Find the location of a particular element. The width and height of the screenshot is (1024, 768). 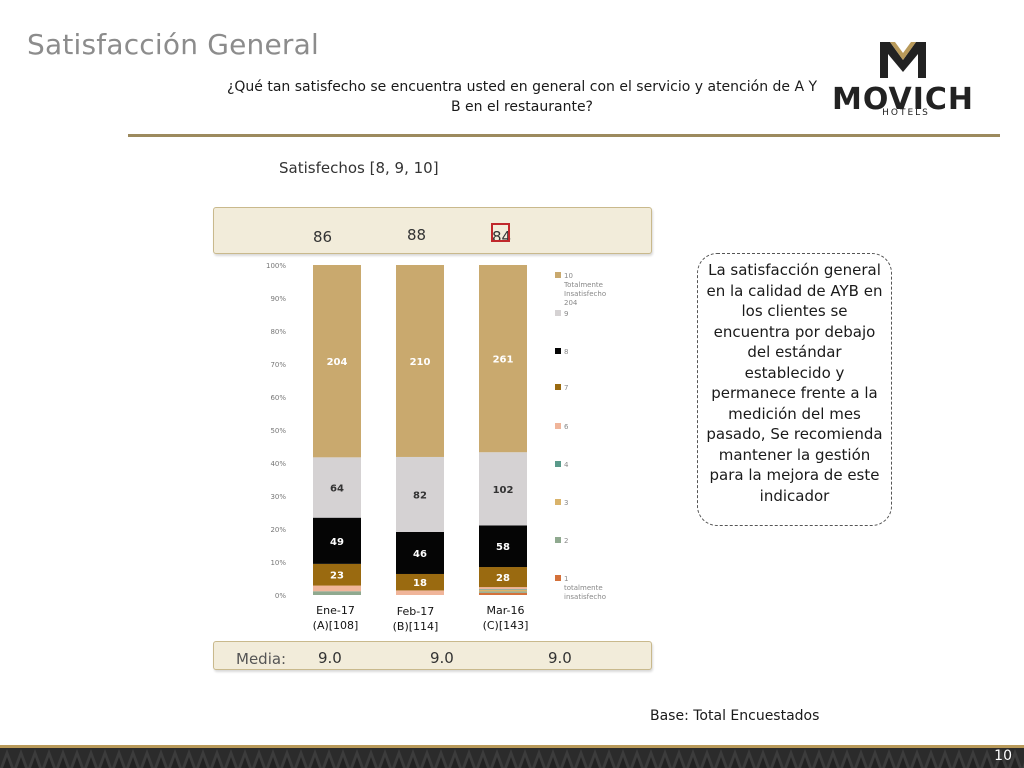

page-title: Satisfacción General is located at coordinates (173, 44).